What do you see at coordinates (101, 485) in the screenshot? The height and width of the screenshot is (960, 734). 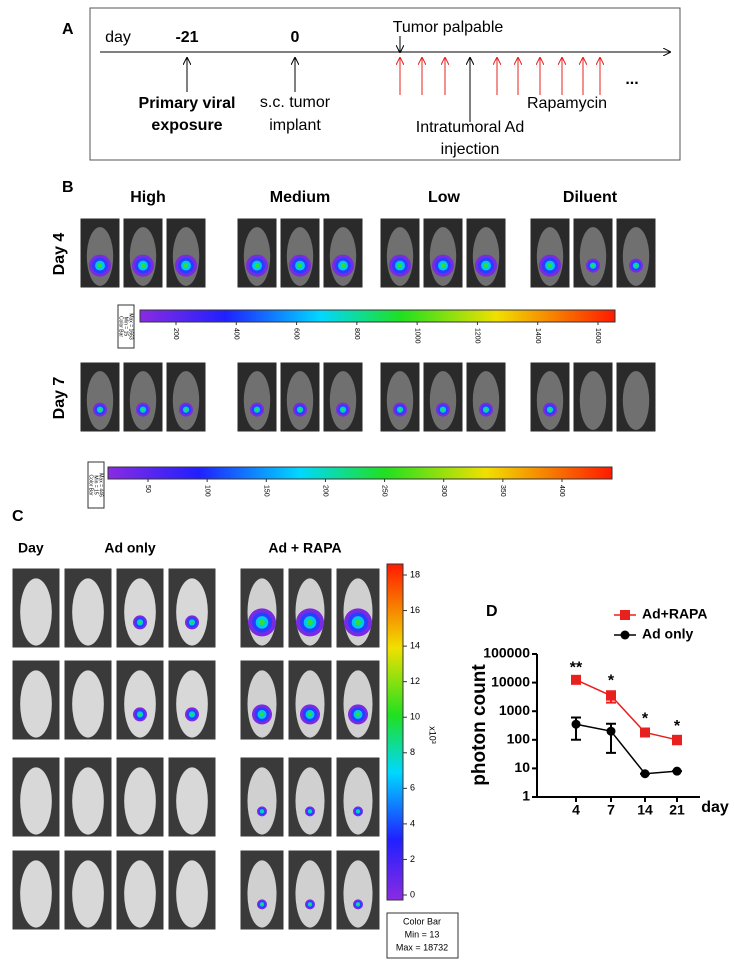 I see `color-bar-legend-text: Max = 446` at bounding box center [101, 485].